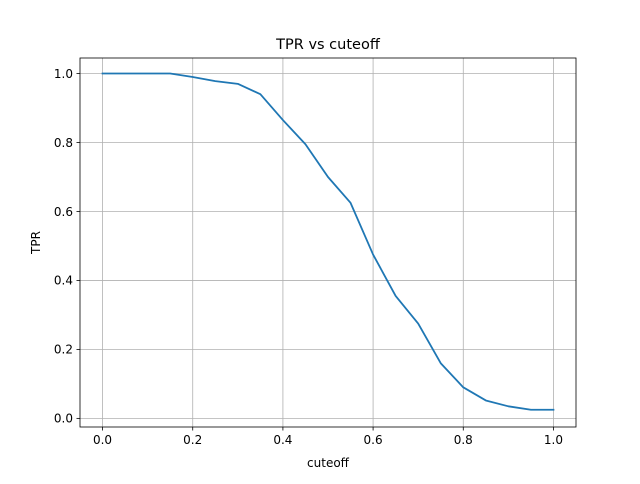  Describe the element at coordinates (63, 143) in the screenshot. I see `y-tick-label: 0.8` at that location.